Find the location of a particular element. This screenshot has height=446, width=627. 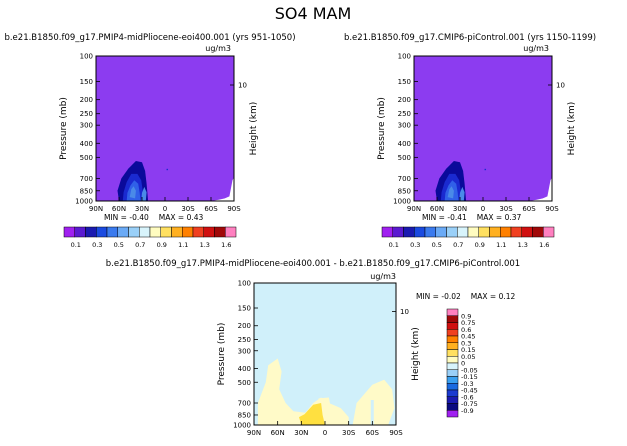

units-label: ug/m3 is located at coordinates (383, 276).